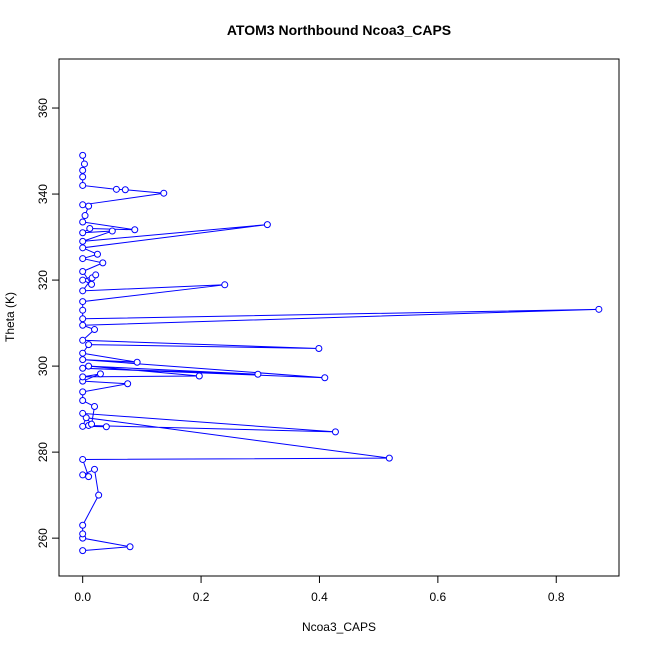  What do you see at coordinates (201, 597) in the screenshot?
I see `x-tick-label: 0.2` at bounding box center [201, 597].